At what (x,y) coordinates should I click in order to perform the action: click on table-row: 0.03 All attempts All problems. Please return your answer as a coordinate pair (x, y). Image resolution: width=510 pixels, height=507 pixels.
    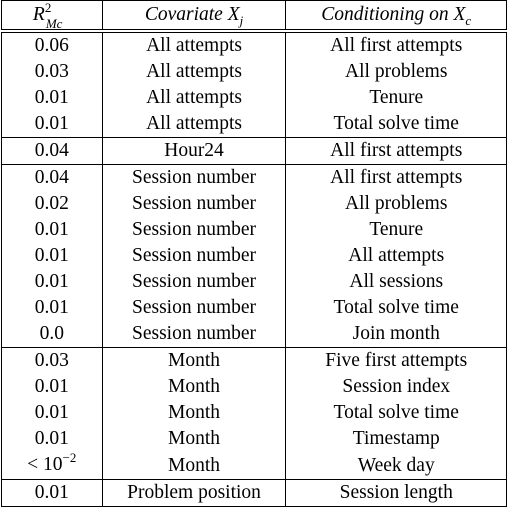
    Looking at the image, I should click on (254, 72).